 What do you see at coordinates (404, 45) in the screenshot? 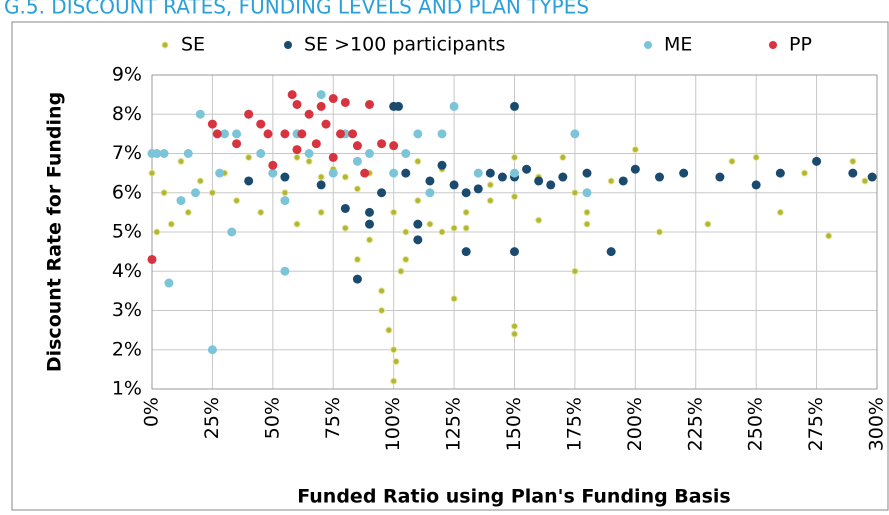
I see `legend-label: SE >100 participants` at bounding box center [404, 45].